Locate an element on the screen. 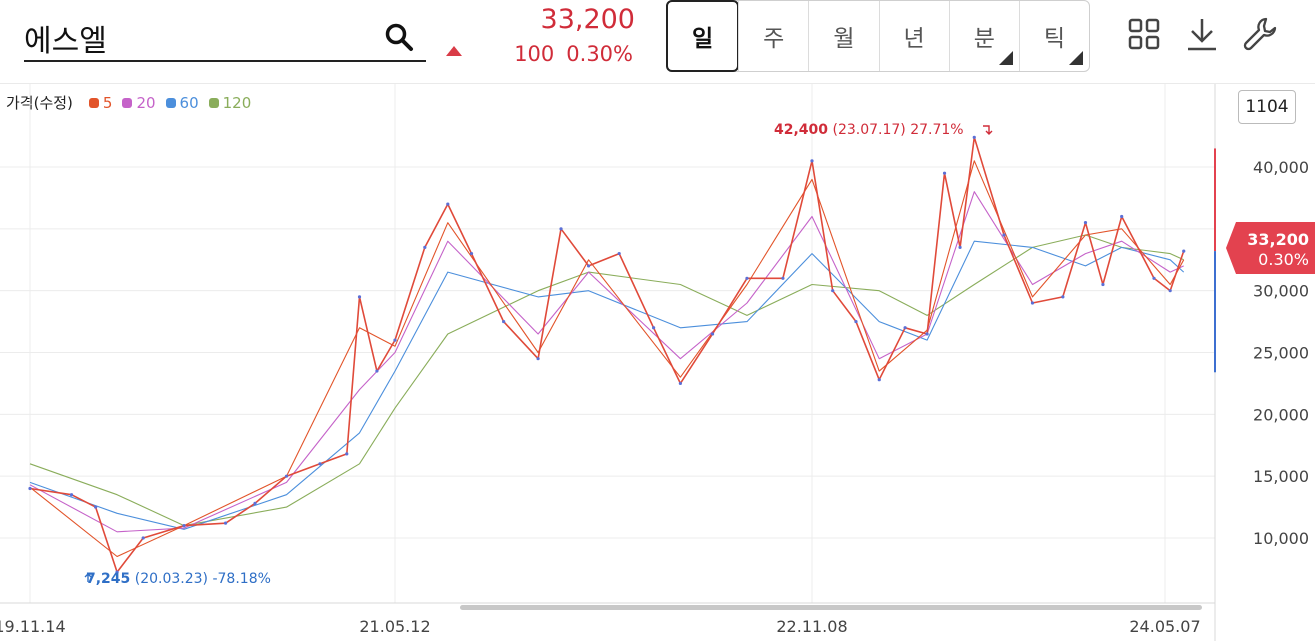  price-change: 100 0.30% is located at coordinates (573, 54).